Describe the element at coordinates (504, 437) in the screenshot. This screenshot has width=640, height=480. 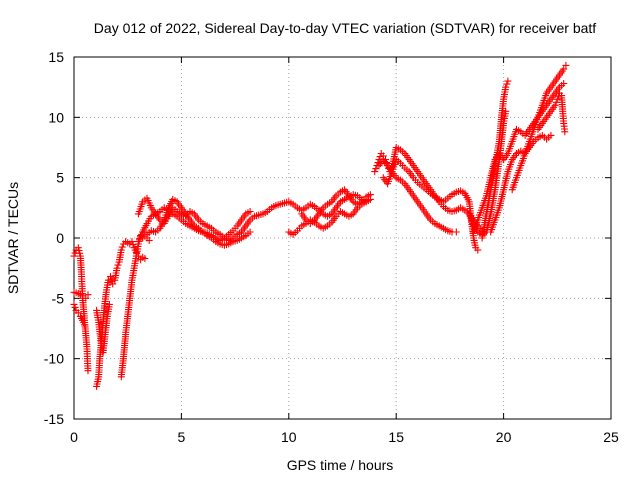
I see `x-tick-label: 20` at that location.